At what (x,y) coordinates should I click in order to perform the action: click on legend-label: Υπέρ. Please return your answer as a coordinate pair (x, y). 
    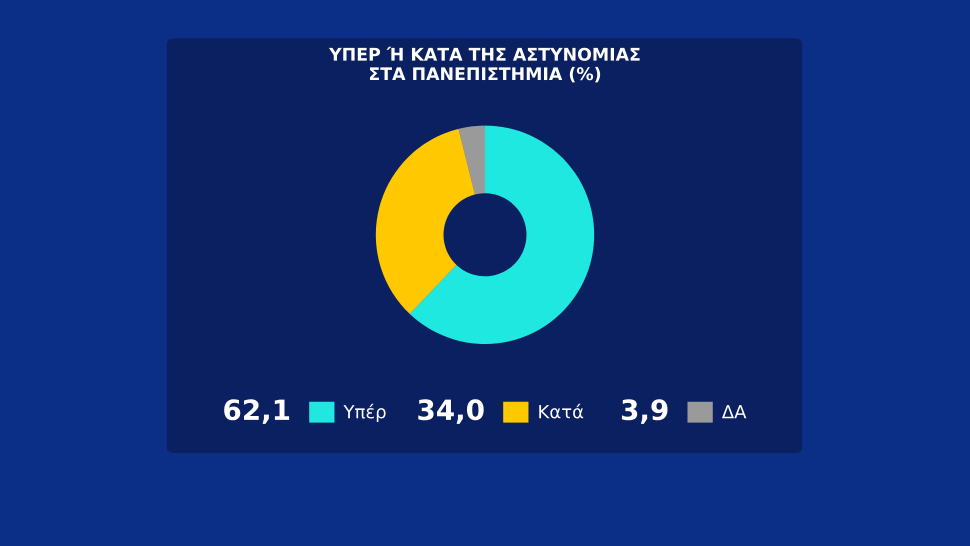
    Looking at the image, I should click on (364, 413).